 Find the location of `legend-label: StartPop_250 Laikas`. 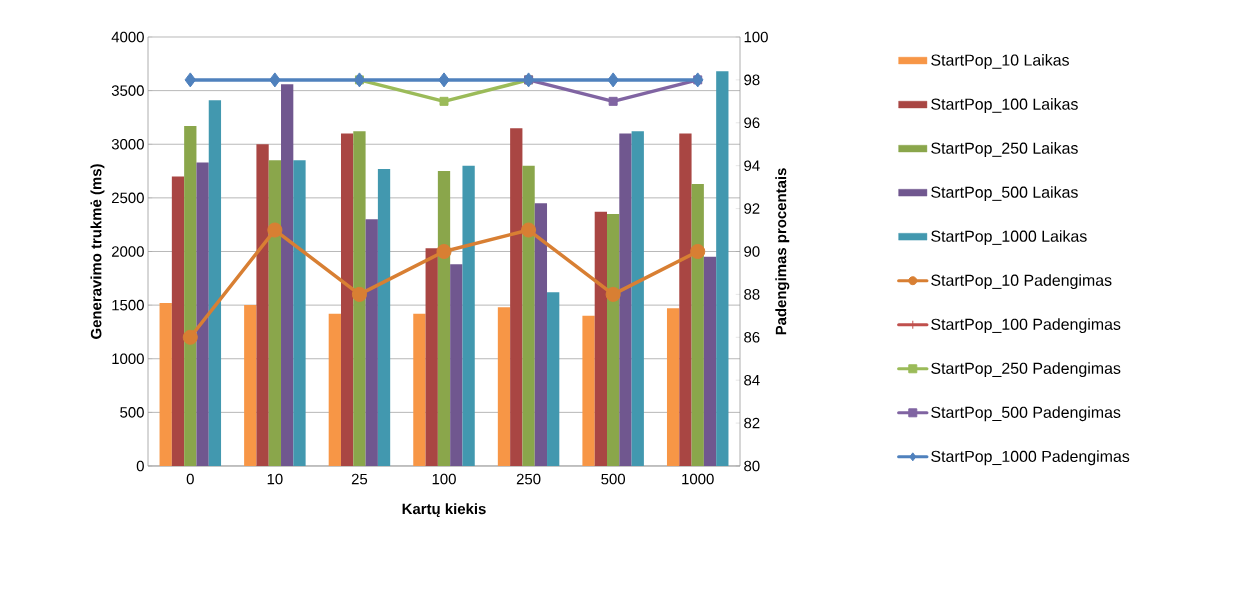

legend-label: StartPop_250 Laikas is located at coordinates (1004, 149).